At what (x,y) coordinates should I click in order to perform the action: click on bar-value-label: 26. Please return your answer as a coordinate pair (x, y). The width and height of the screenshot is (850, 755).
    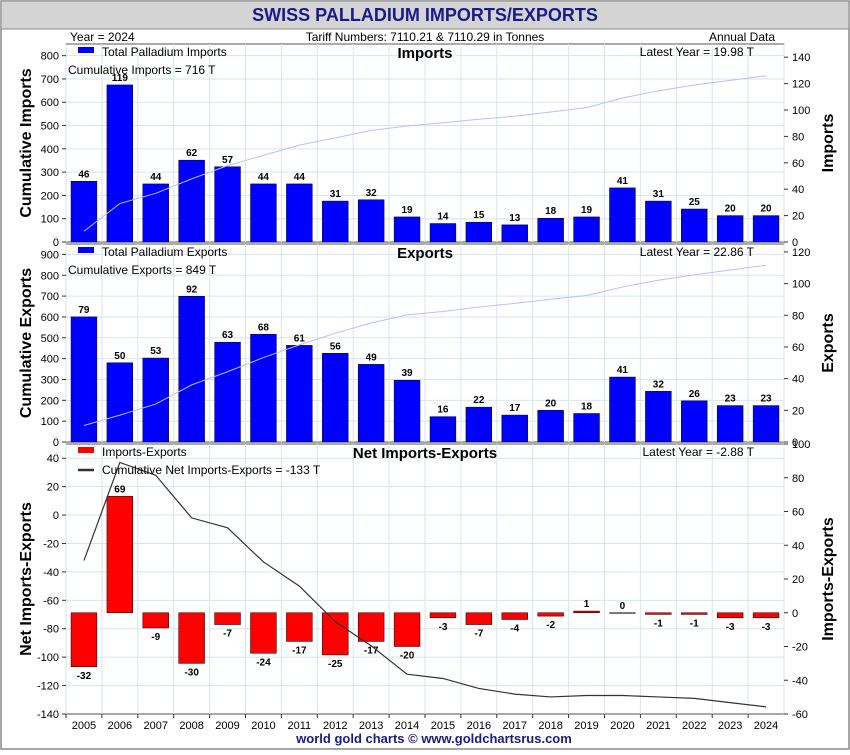
    Looking at the image, I should click on (695, 394).